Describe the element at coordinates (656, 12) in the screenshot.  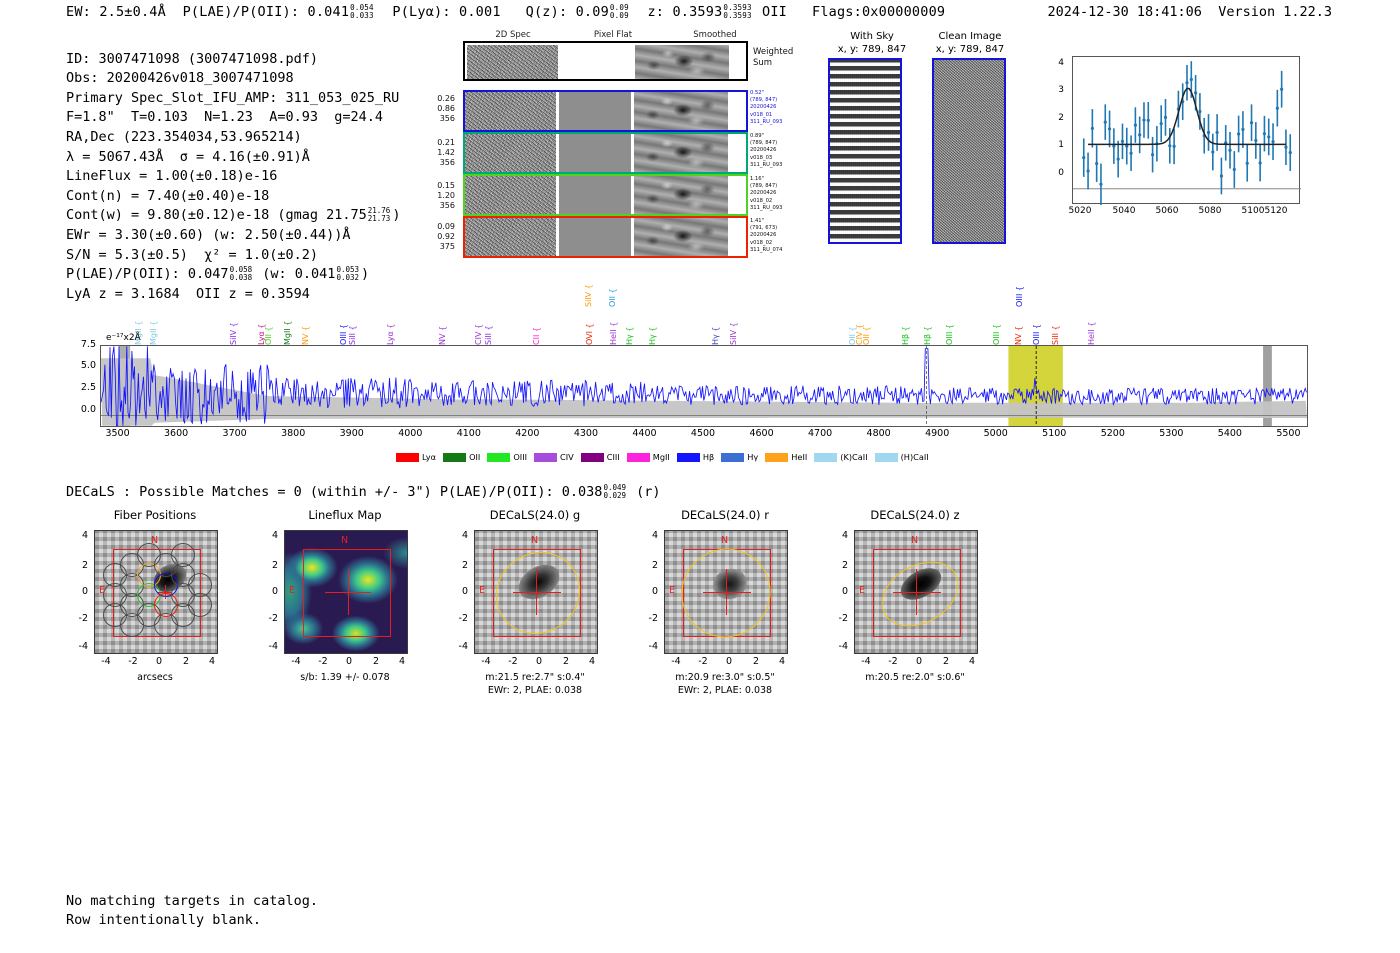
I see `z-label: z:` at that location.